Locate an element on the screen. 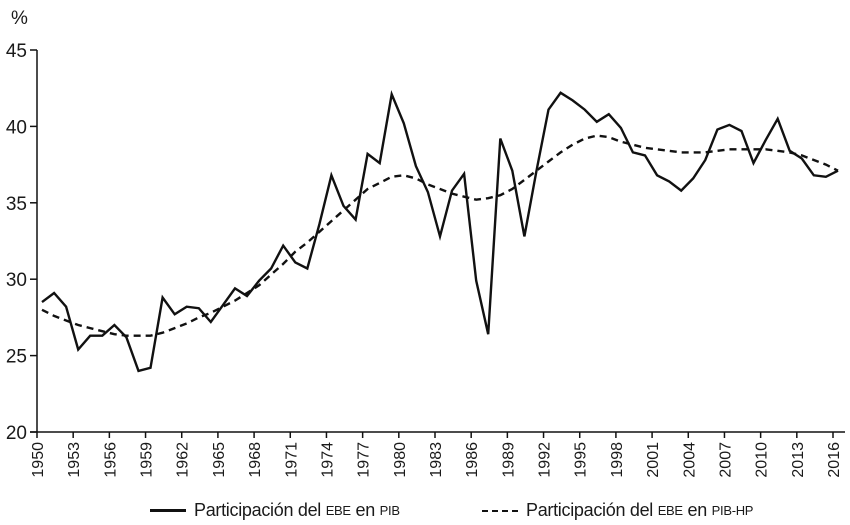 This screenshot has height=525, width=850. x-tick-label: 1992 is located at coordinates (545, 460).